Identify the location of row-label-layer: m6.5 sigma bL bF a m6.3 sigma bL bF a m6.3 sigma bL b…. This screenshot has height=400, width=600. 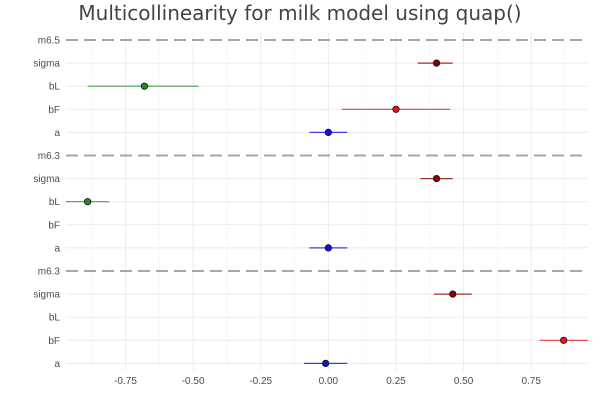
(46, 203).